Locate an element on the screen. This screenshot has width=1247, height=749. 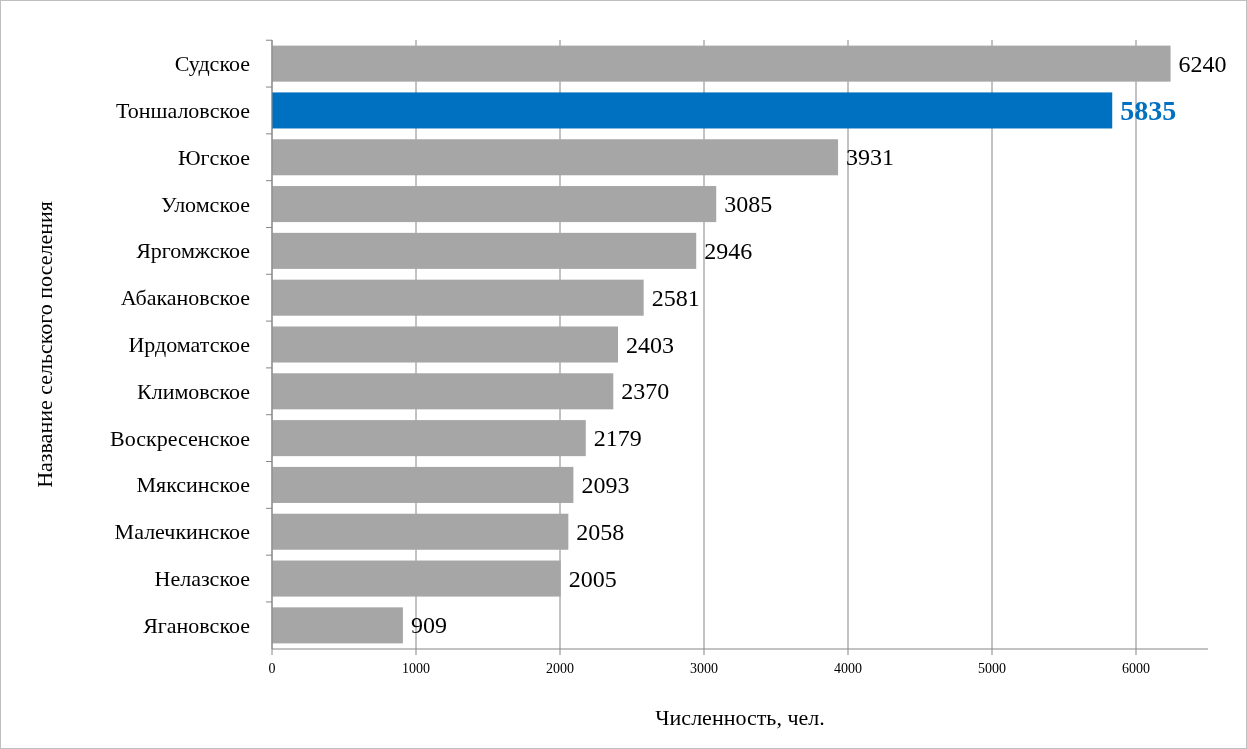
x-tick-label: 4000 is located at coordinates (848, 668).